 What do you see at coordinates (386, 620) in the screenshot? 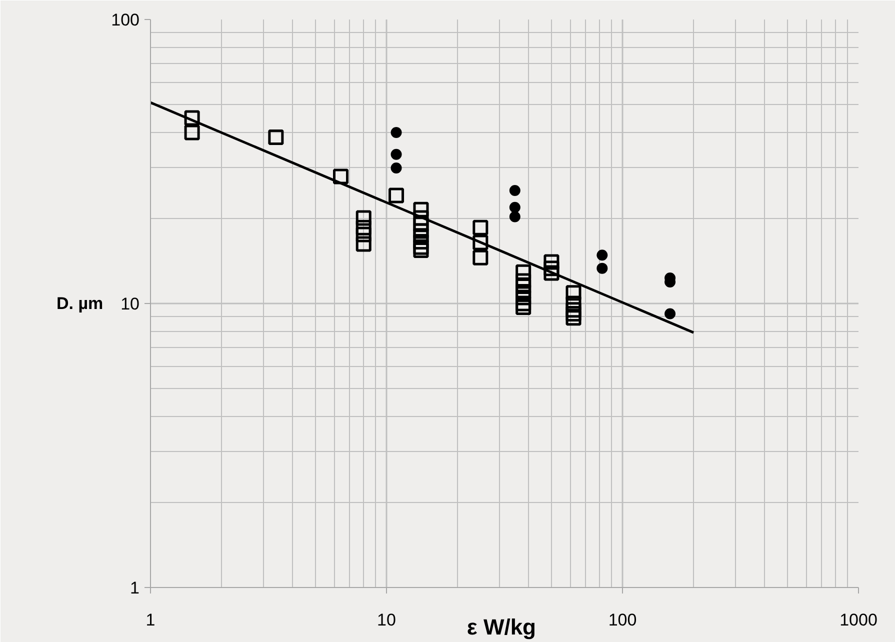
I see `x-tick-label: 10` at bounding box center [386, 620].